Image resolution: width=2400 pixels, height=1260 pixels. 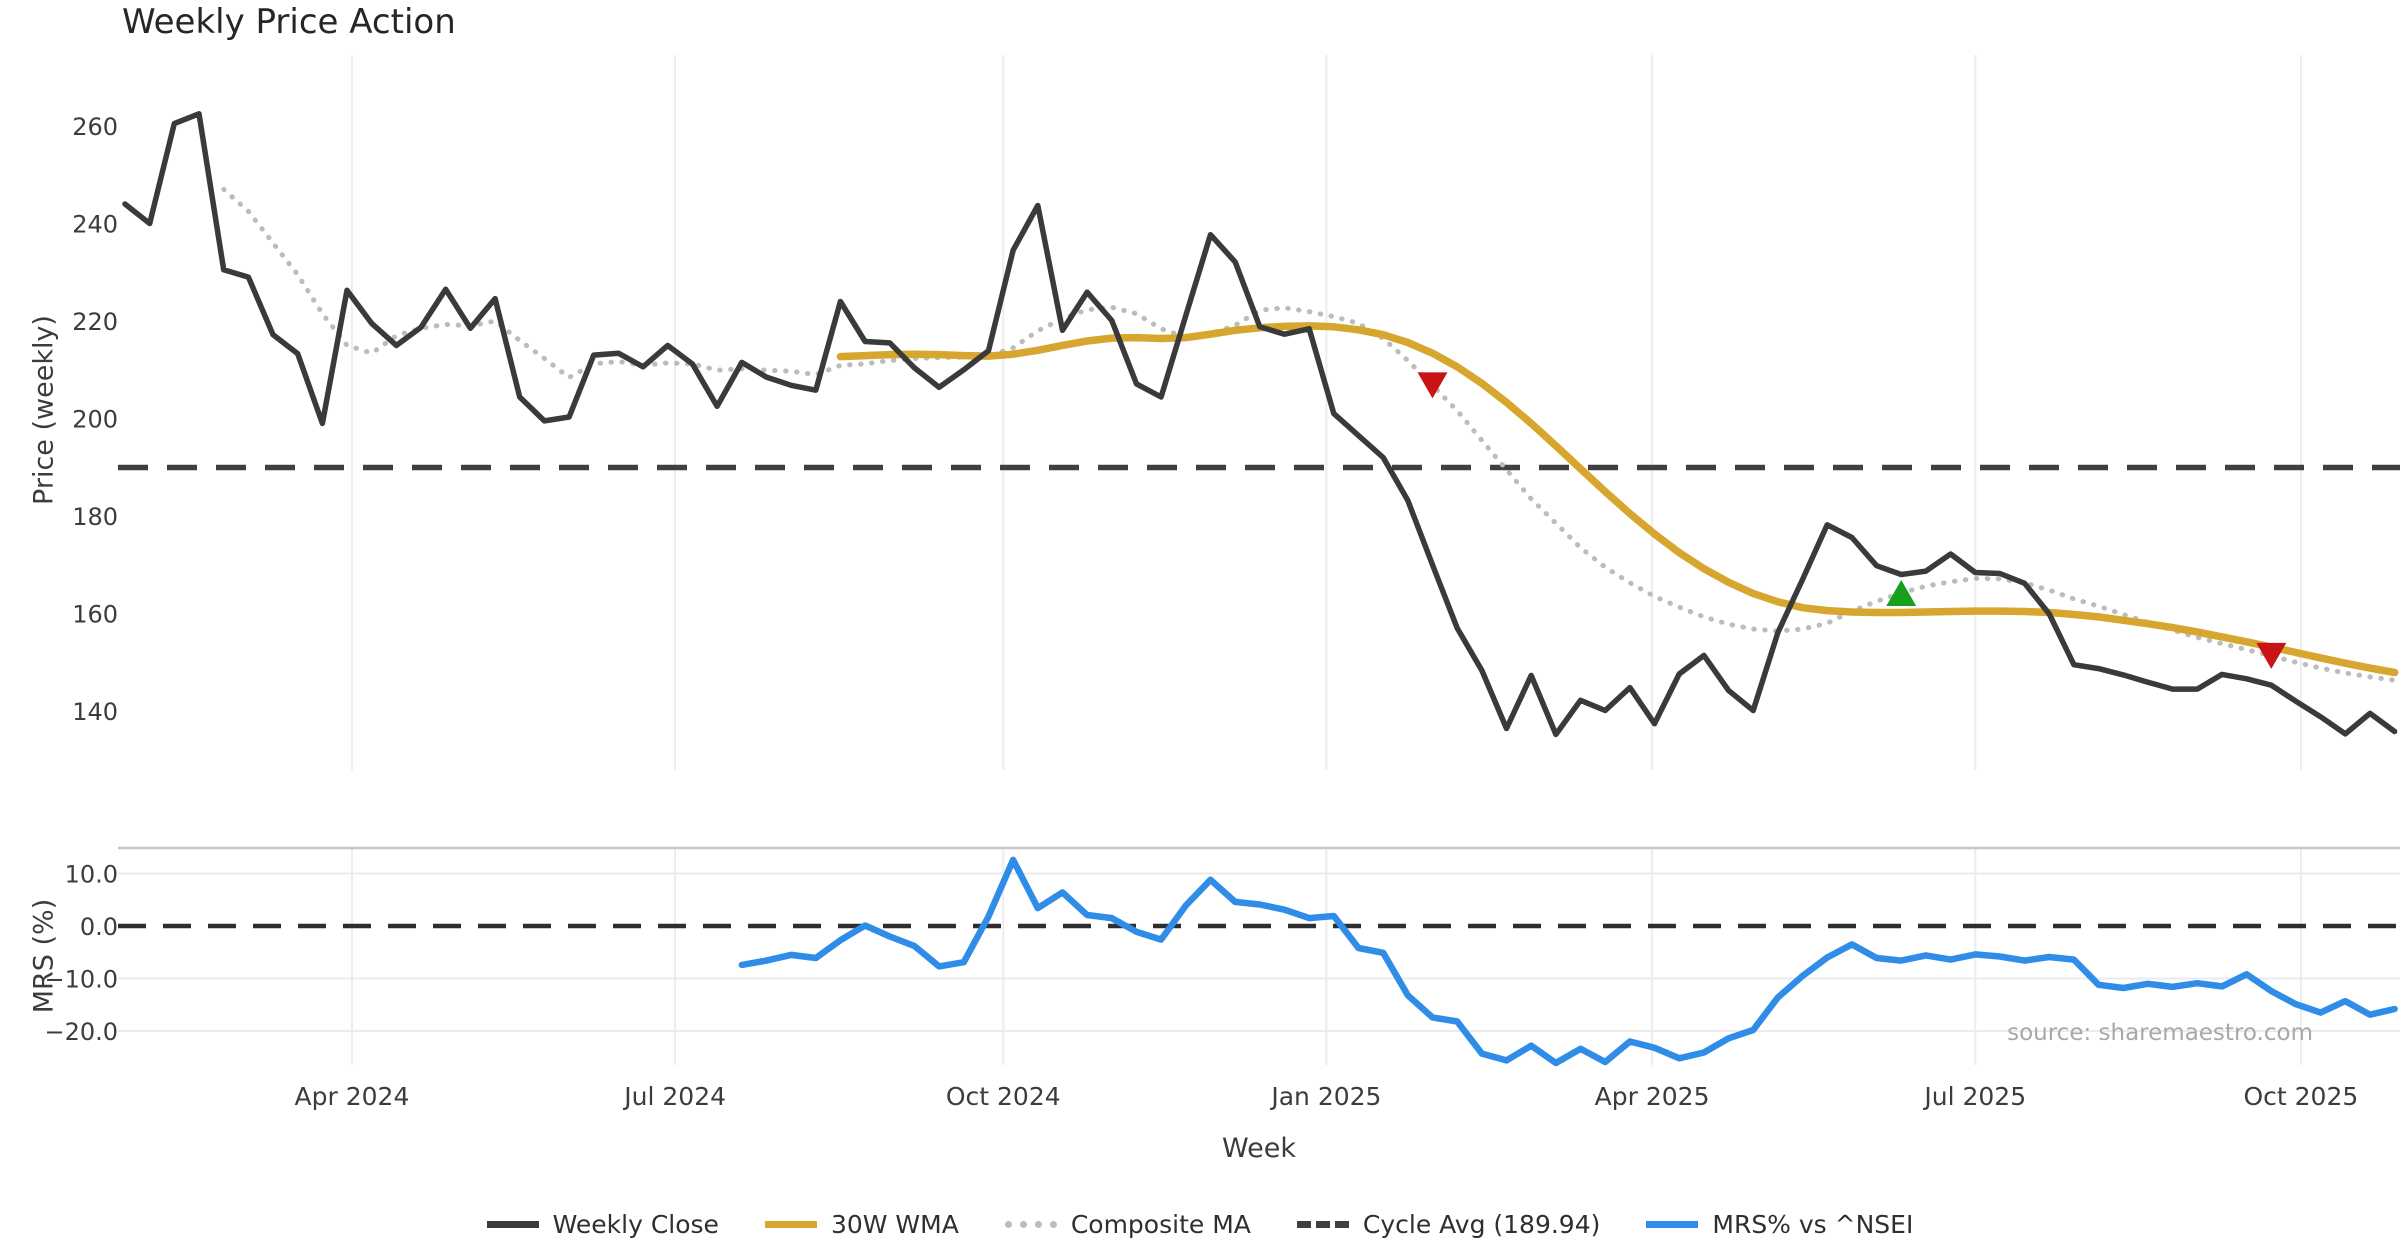 I want to click on x-tick-Oct 2025: Oct 2025, so click(x=2300, y=1096).